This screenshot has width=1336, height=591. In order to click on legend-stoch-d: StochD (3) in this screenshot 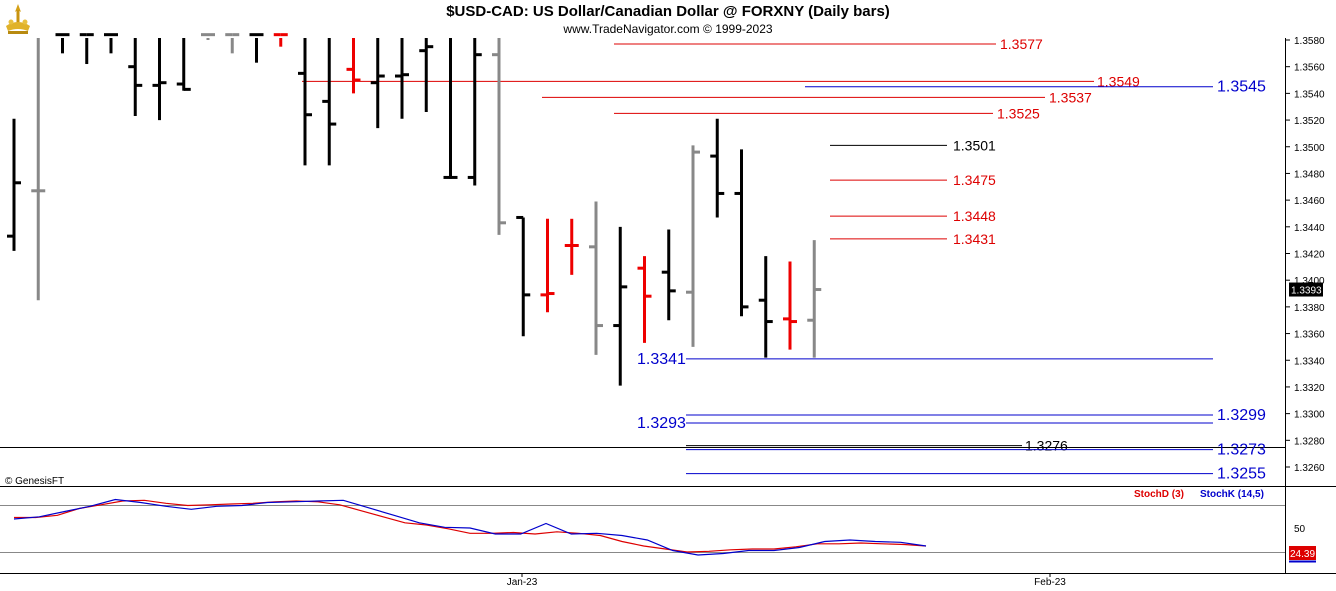, I will do `click(1159, 494)`.